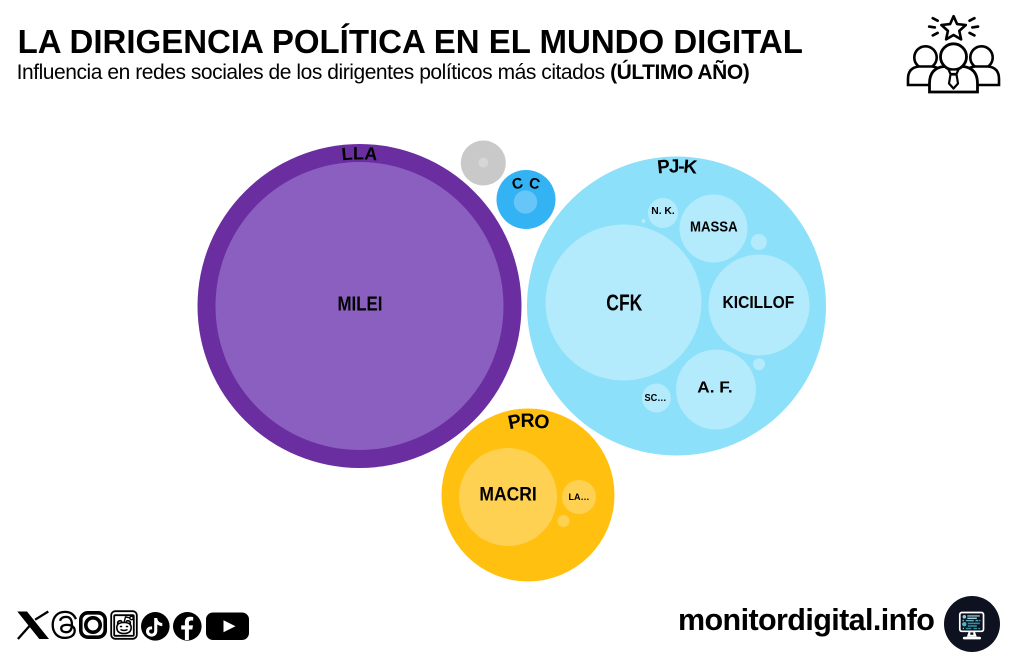  What do you see at coordinates (528, 422) in the screenshot?
I see `svg-text: PRO` at bounding box center [528, 422].